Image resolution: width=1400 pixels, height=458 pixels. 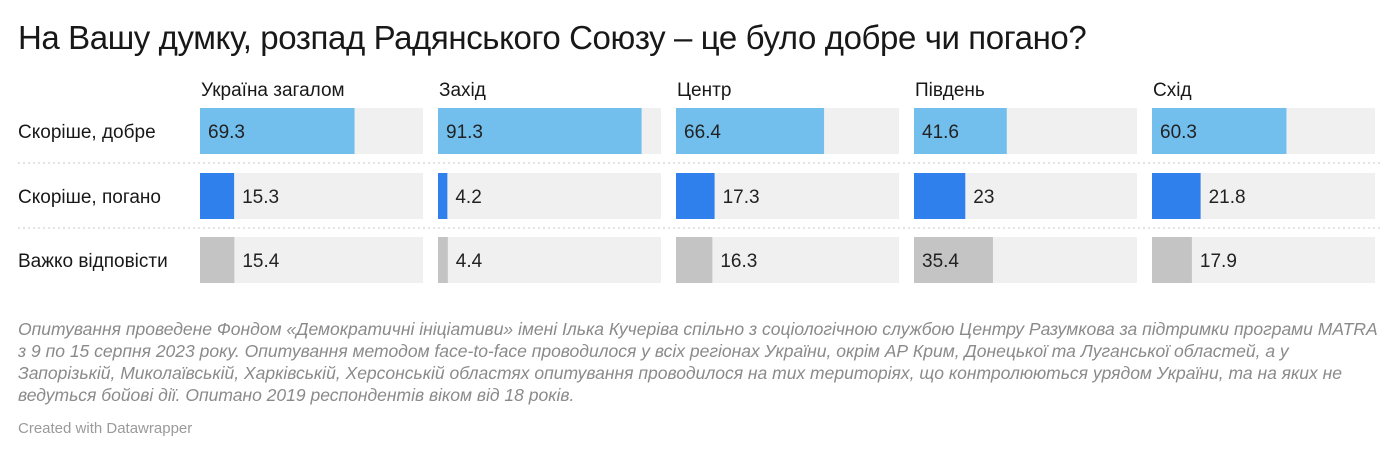 What do you see at coordinates (89, 197) in the screenshot?
I see `row-label-2: Скоріше, погано` at bounding box center [89, 197].